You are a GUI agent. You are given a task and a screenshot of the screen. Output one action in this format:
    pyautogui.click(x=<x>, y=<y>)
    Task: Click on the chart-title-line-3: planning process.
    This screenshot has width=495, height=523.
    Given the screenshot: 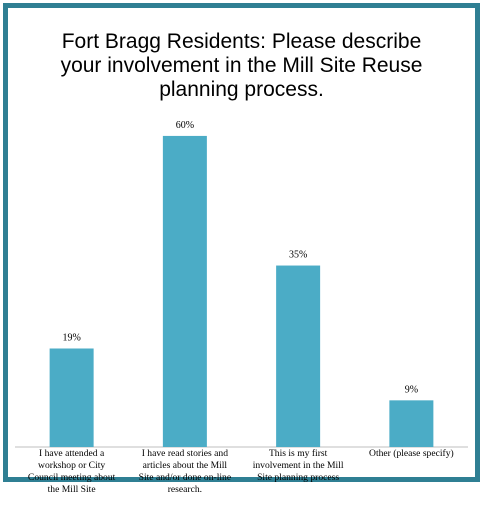 What is the action you would take?
    pyautogui.click(x=241, y=89)
    